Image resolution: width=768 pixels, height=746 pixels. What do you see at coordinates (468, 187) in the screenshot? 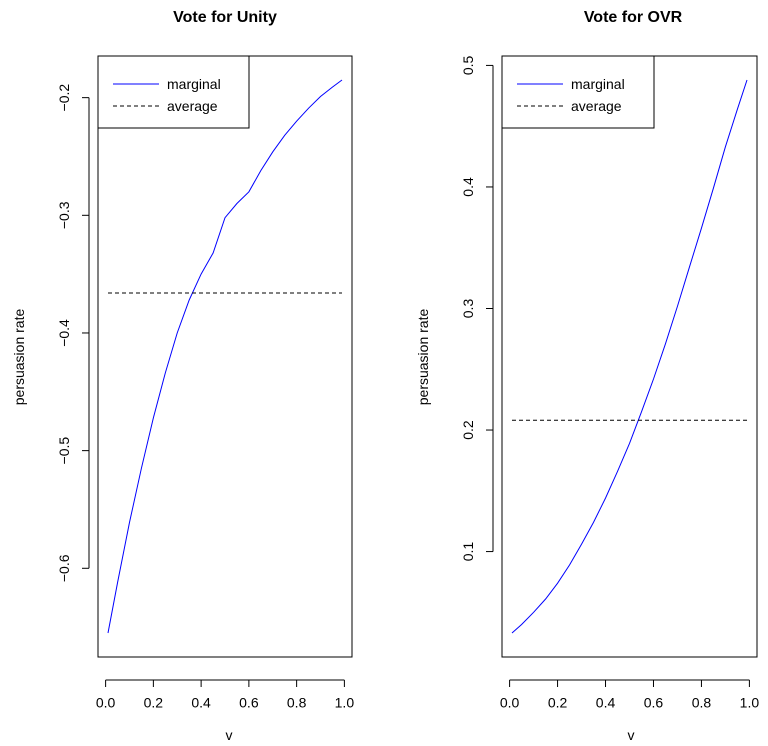
I see `y-tick-label: 0.4` at bounding box center [468, 187].